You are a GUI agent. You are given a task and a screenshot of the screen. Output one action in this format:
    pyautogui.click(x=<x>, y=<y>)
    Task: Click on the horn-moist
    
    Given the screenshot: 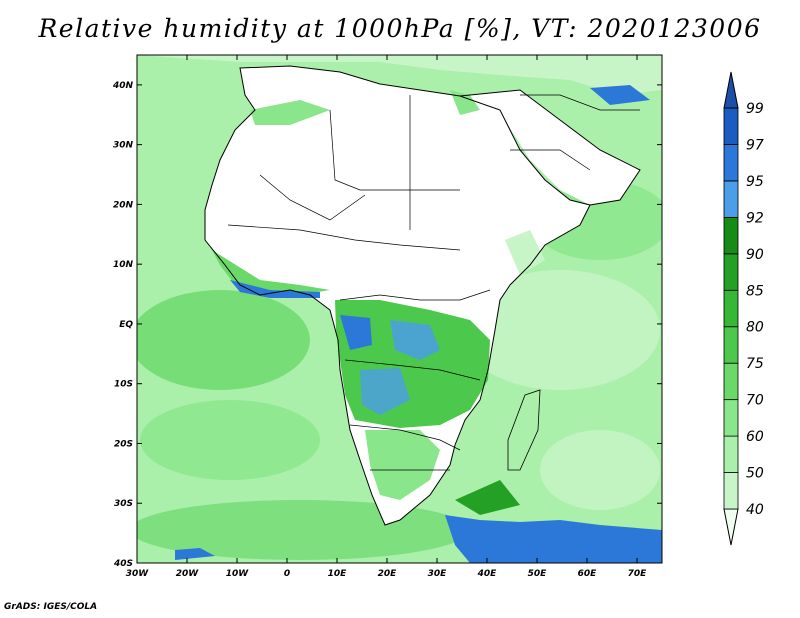 What is the action you would take?
    pyautogui.click(x=525, y=252)
    